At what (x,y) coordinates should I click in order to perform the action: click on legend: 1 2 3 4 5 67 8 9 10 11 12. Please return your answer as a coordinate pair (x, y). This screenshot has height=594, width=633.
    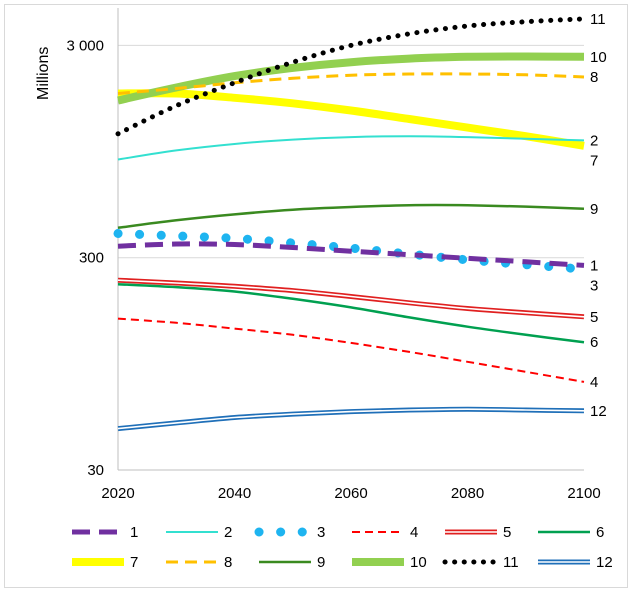
    Looking at the image, I should click on (342, 547).